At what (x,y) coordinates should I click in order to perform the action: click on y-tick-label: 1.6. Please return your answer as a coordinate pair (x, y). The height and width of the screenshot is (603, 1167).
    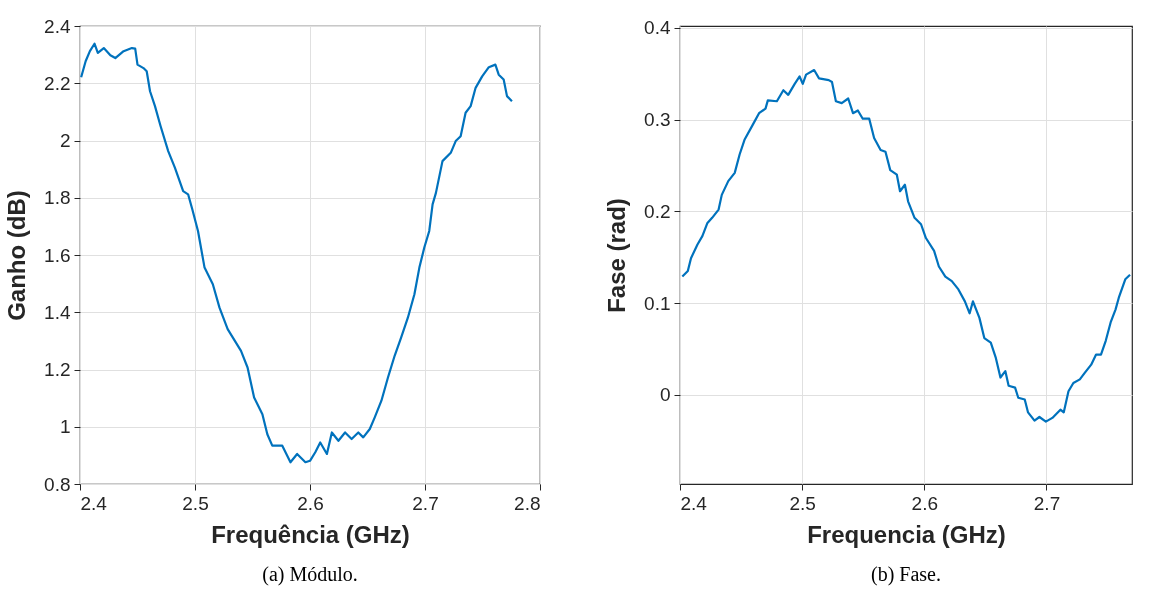
    Looking at the image, I should click on (57, 255).